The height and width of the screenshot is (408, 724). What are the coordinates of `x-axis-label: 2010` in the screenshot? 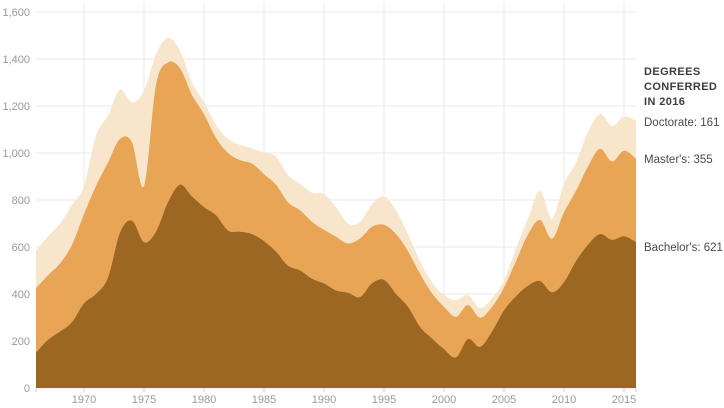 It's located at (564, 400).